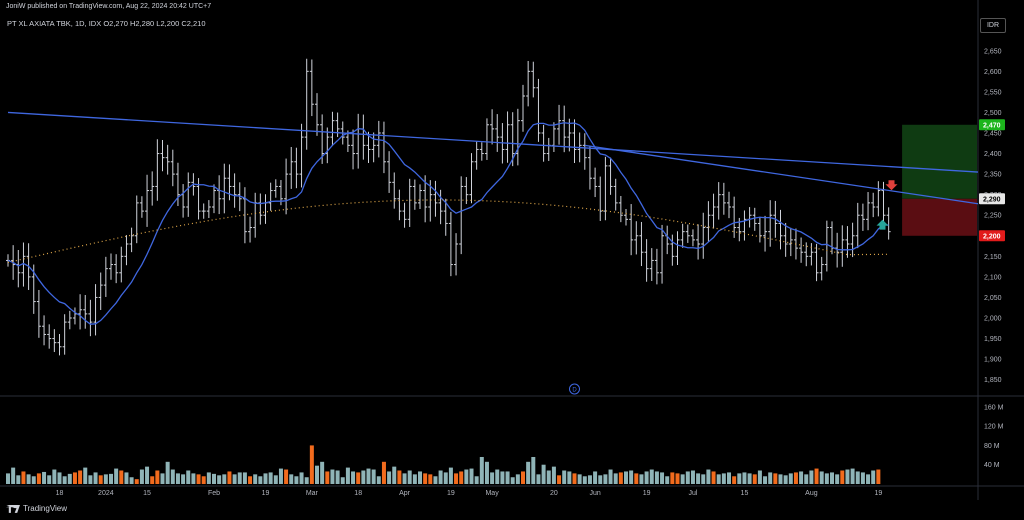 The image size is (1024, 520). I want to click on price-tick-label: 2,100, so click(993, 277).